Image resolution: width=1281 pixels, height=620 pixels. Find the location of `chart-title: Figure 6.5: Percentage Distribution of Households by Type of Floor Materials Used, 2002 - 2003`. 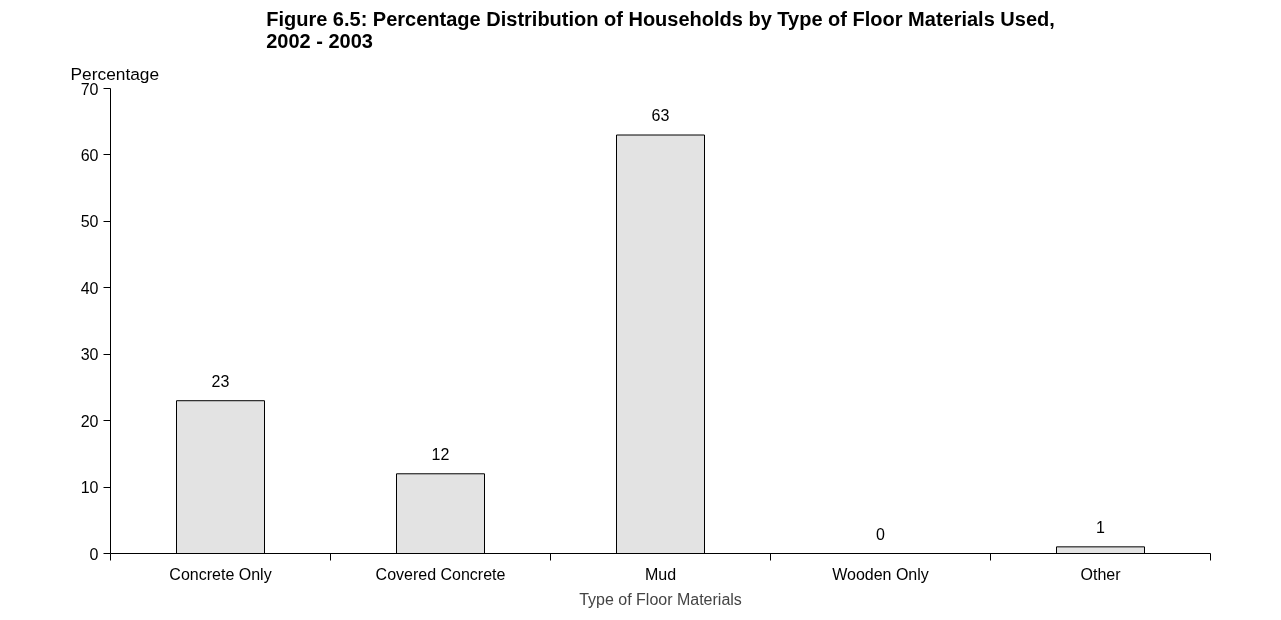

chart-title: Figure 6.5: Percentage Distribution of Households by Type of Floor Materials Used, 2002 - 2003 is located at coordinates (660, 29).